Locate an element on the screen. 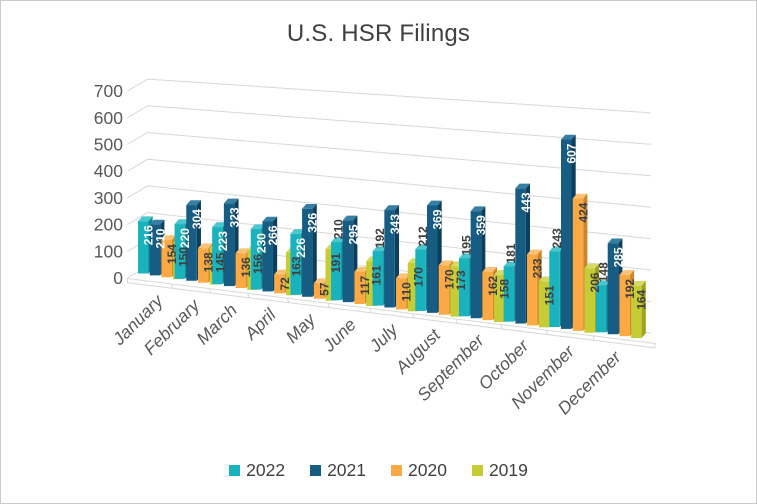 Image resolution: width=757 pixels, height=504 pixels. value-label: 369 is located at coordinates (438, 219).